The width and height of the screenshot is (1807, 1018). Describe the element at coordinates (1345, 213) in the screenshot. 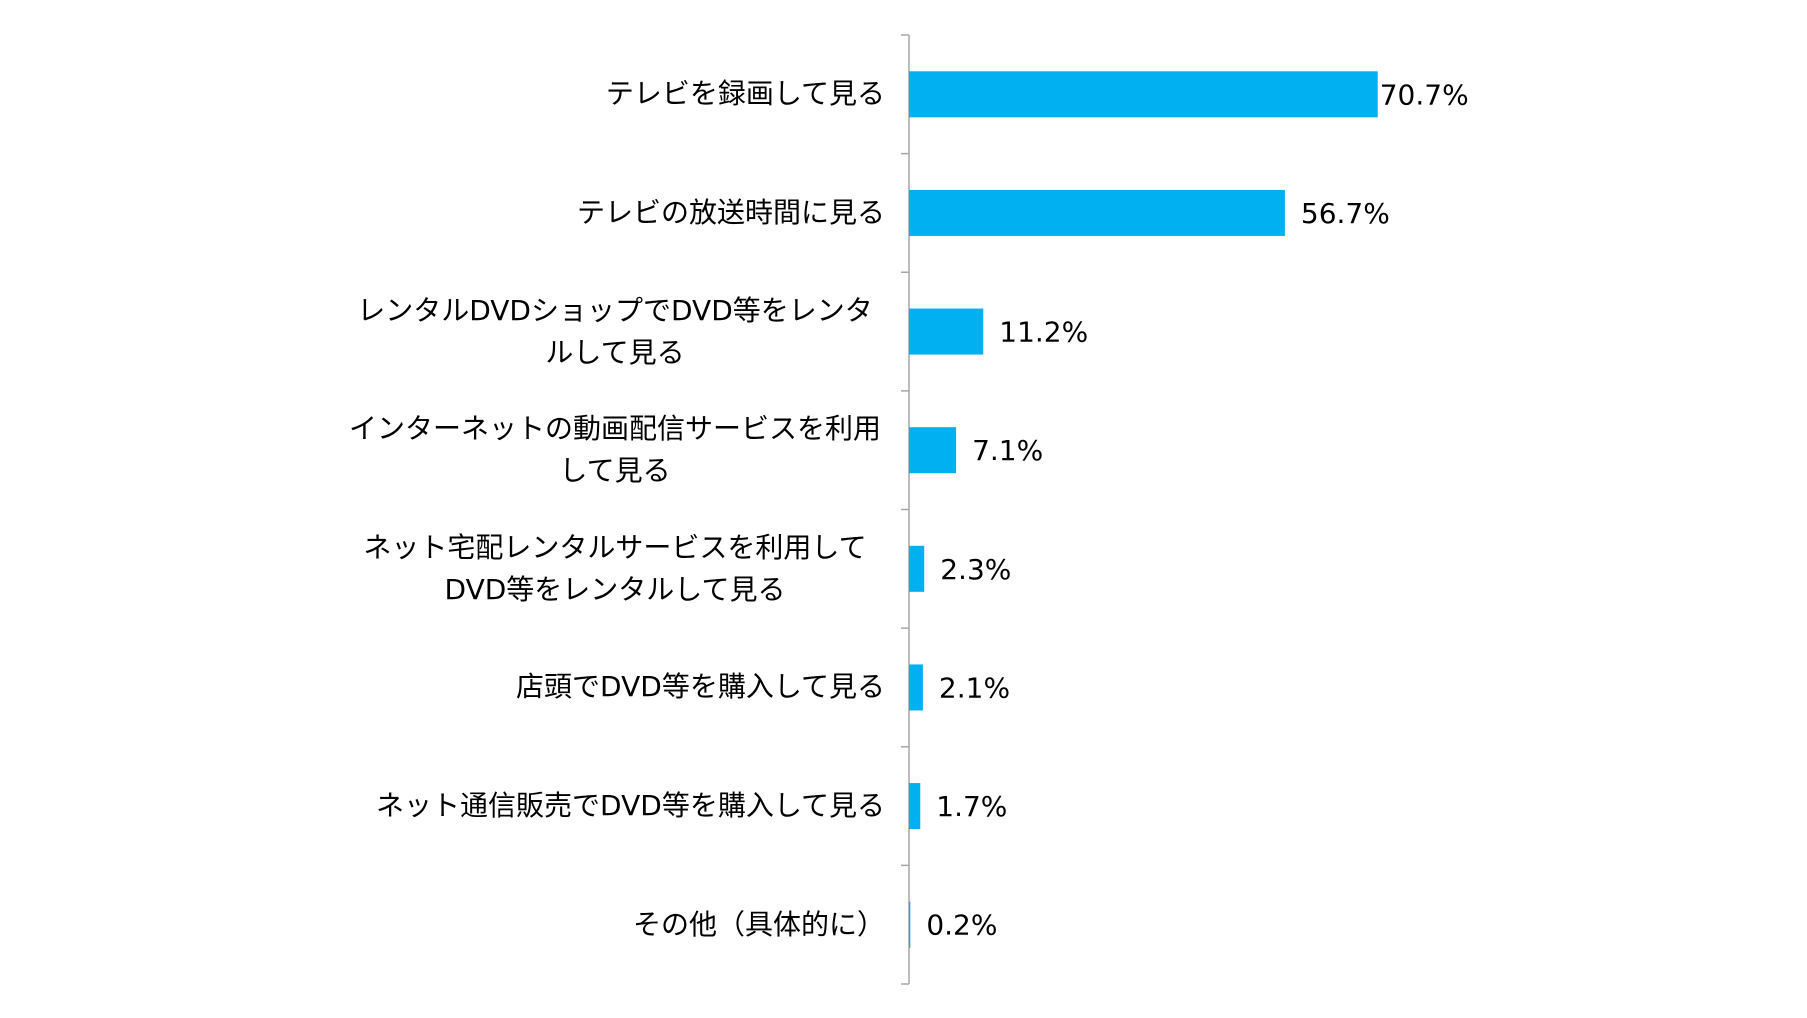

I see `value-label: 56.7%` at that location.